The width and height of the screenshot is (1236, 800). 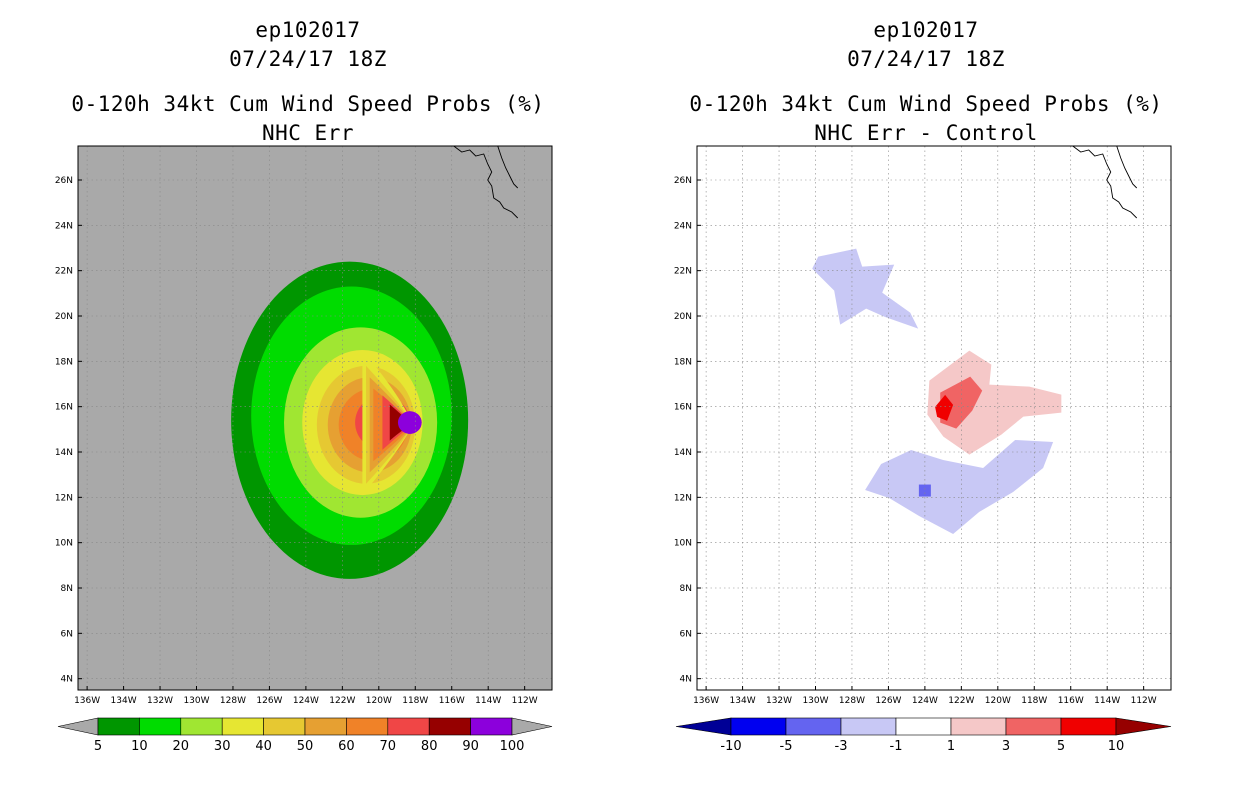 What do you see at coordinates (926, 30) in the screenshot?
I see `right-storm-id: ep102017` at bounding box center [926, 30].